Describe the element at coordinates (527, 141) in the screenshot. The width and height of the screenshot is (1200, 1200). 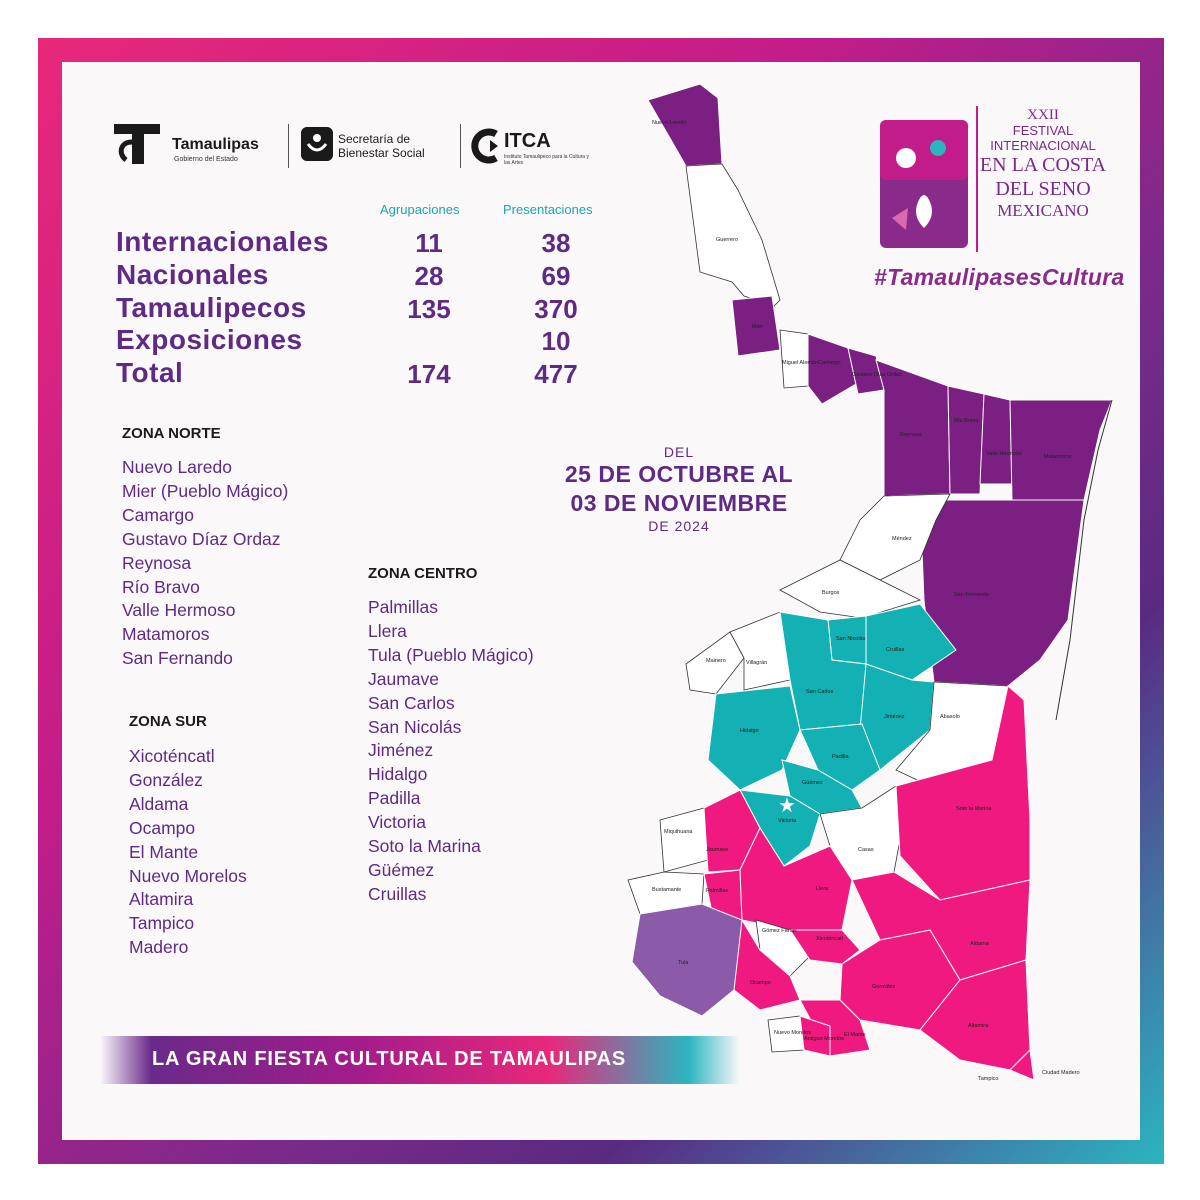
I see `itca-logo-name: ITCA` at that location.